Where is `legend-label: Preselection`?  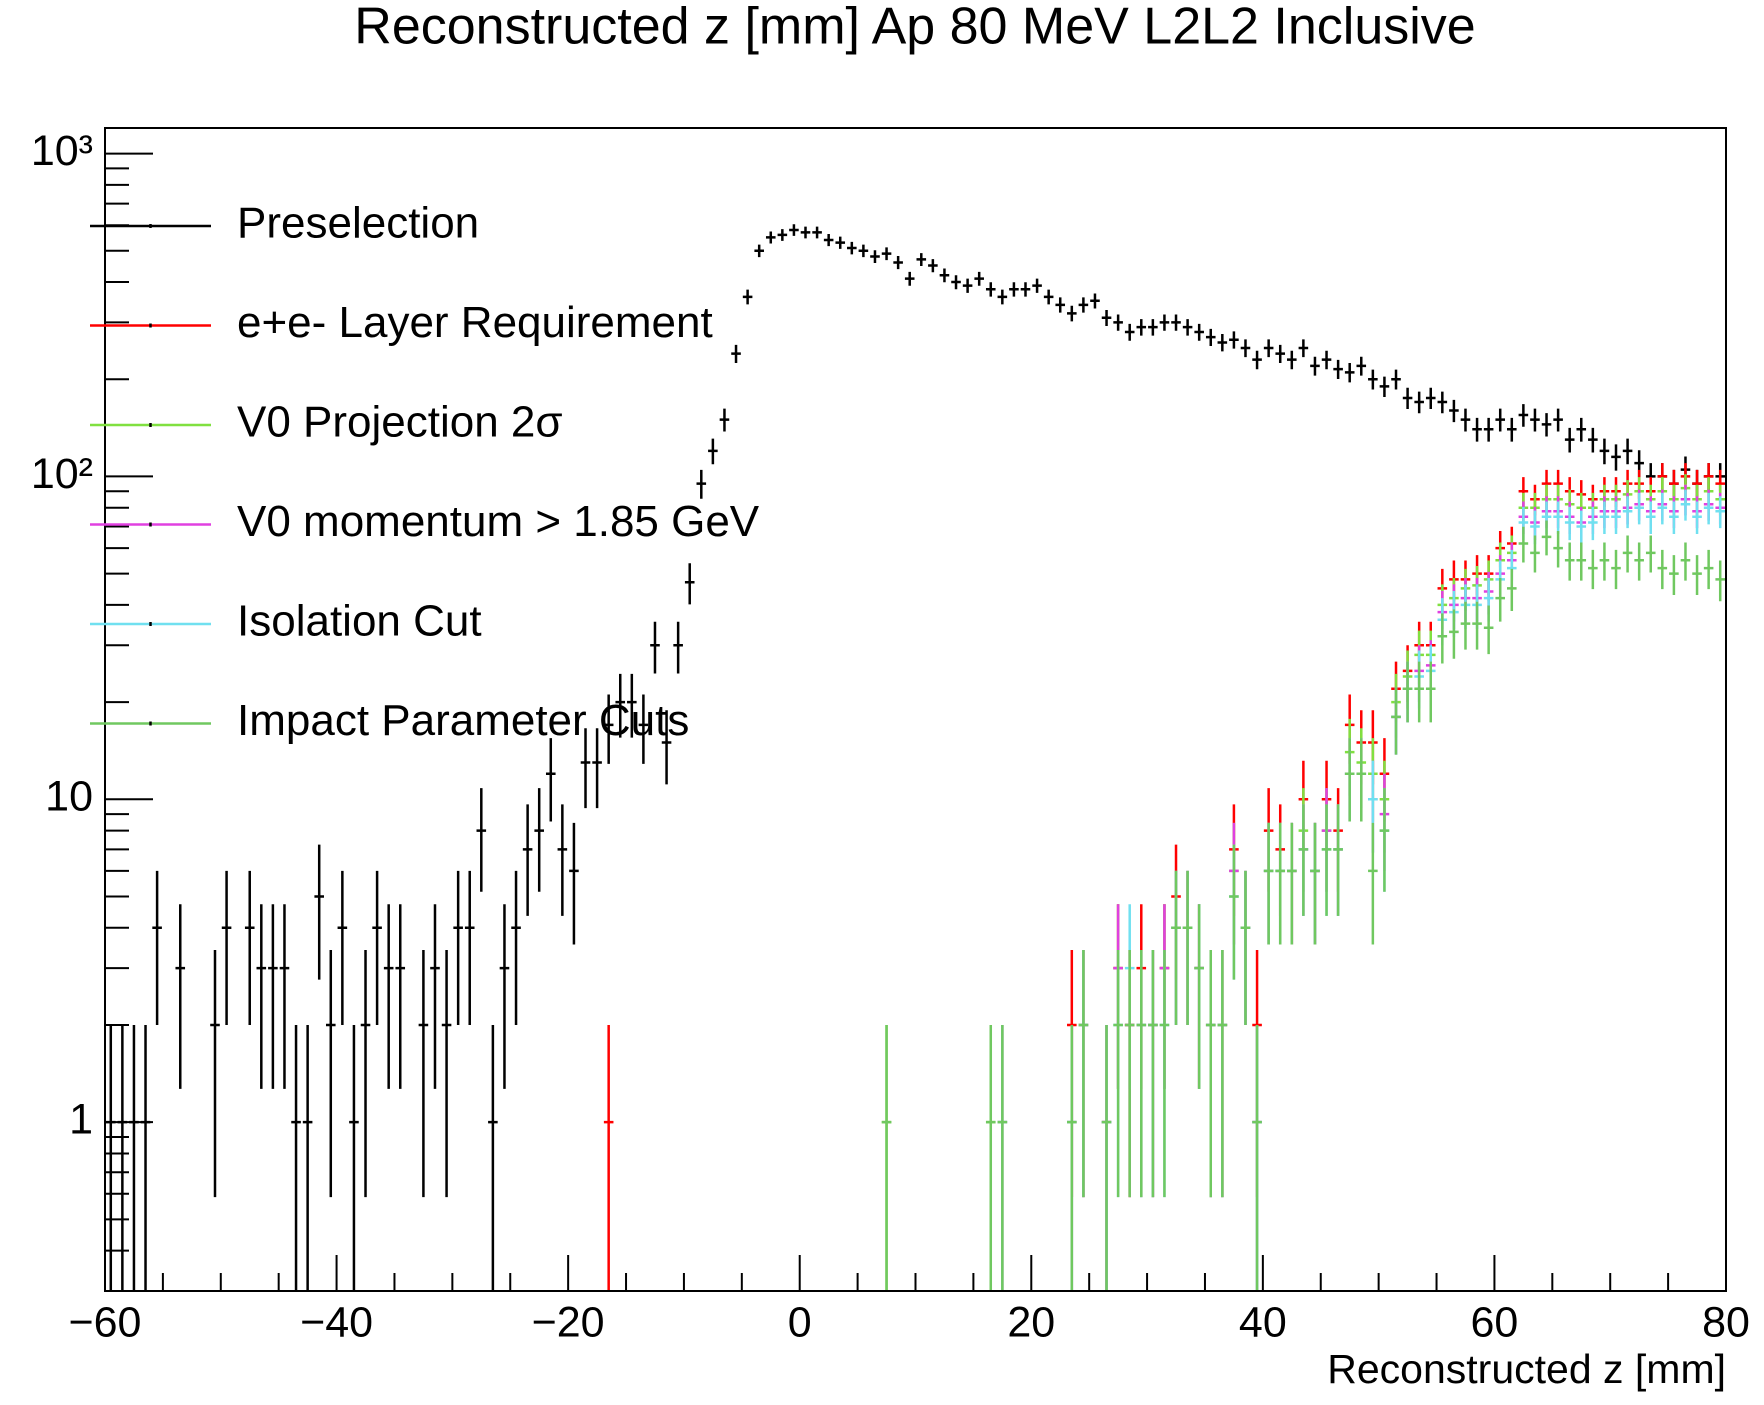
legend-label: Preselection is located at coordinates (358, 223).